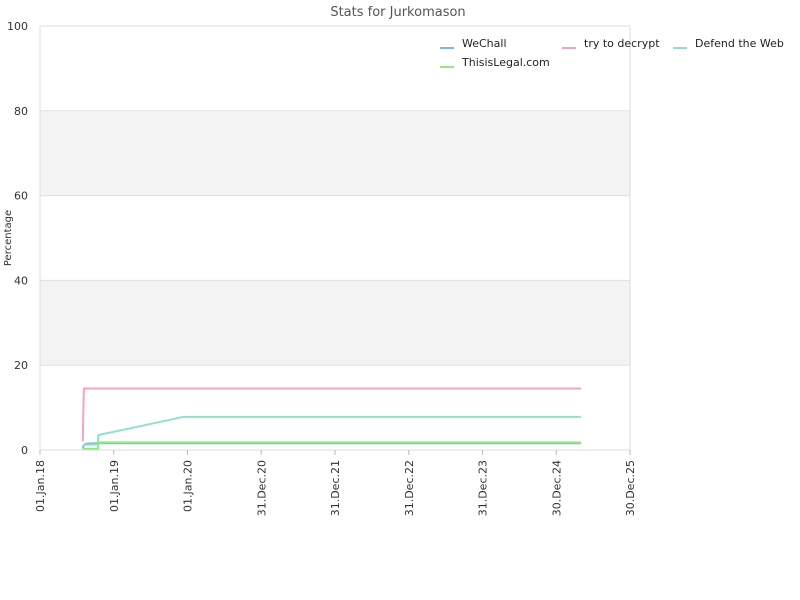  I want to click on y-tick-label: 80, so click(21, 111).